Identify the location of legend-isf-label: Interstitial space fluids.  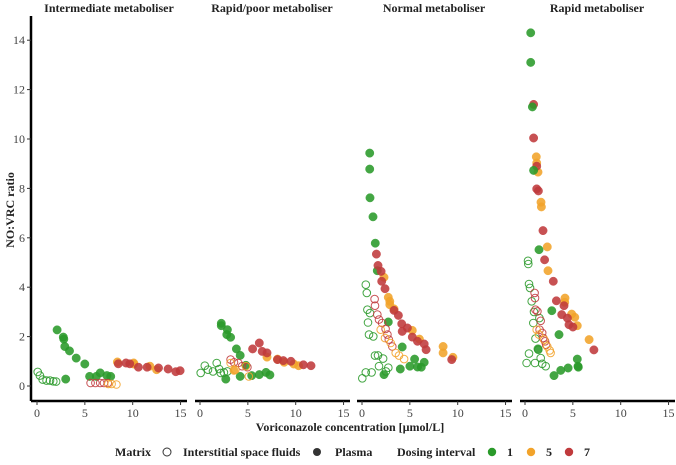
(242, 452).